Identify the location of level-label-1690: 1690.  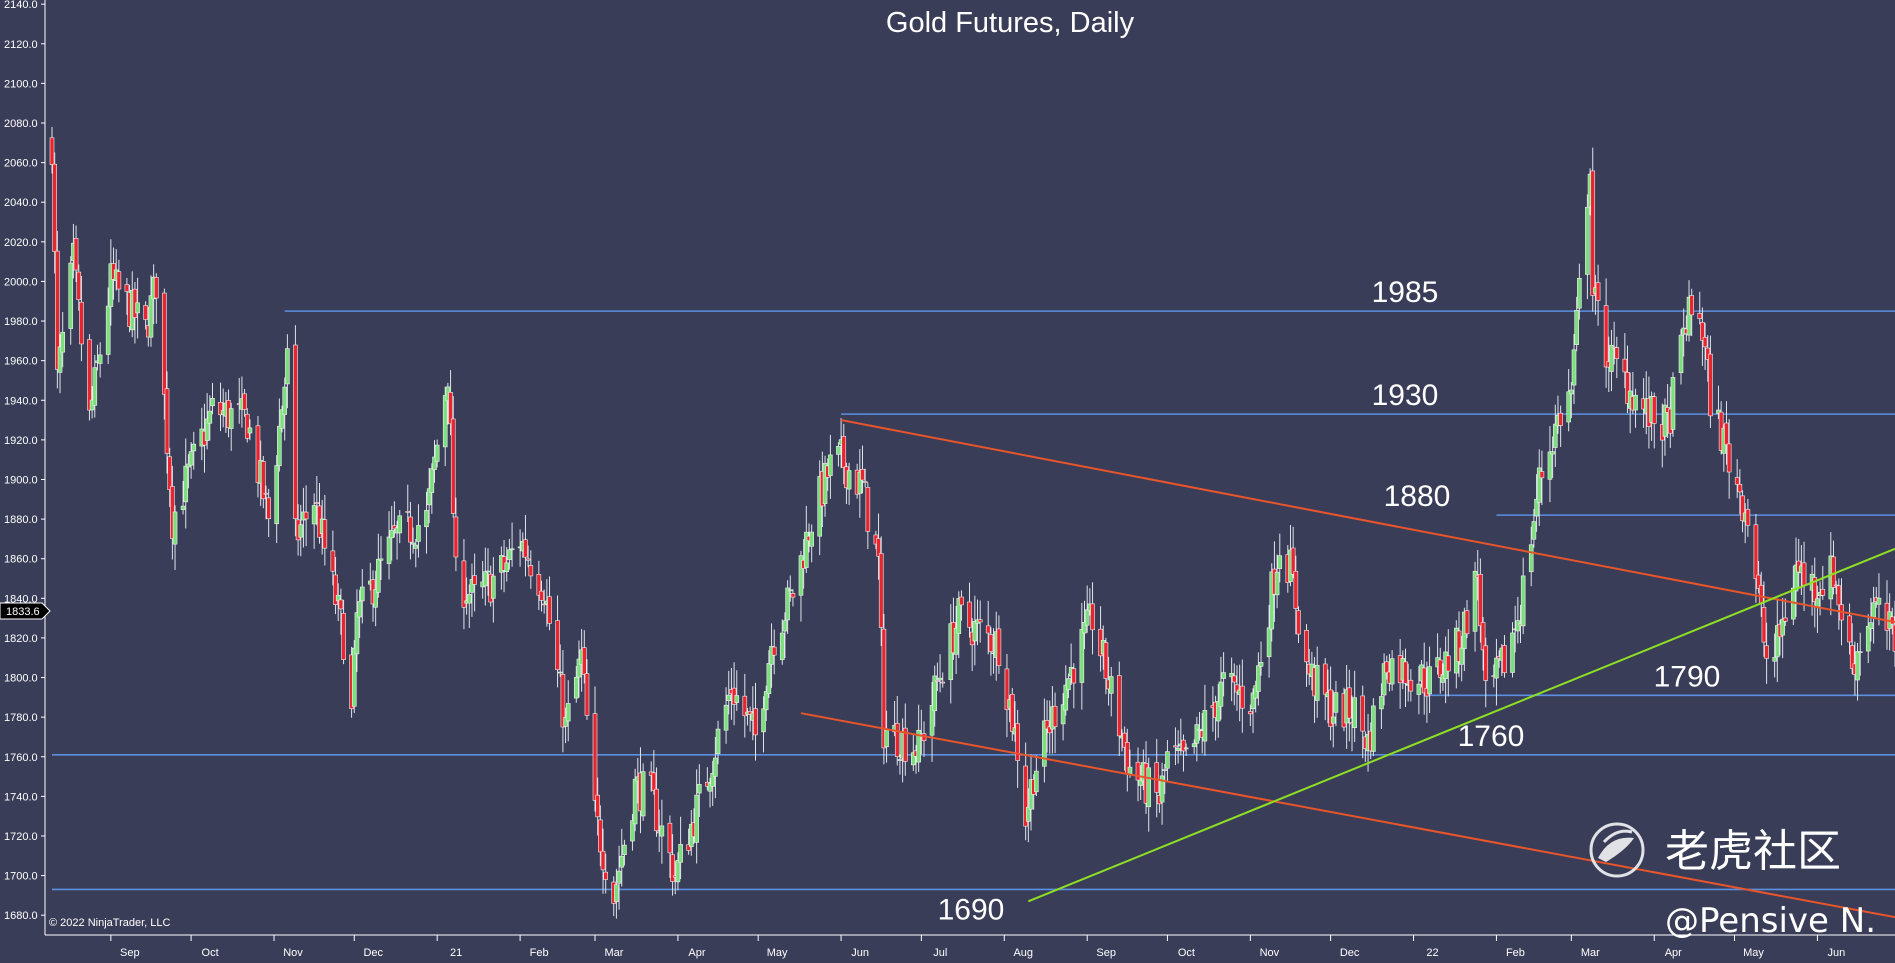
(971, 909).